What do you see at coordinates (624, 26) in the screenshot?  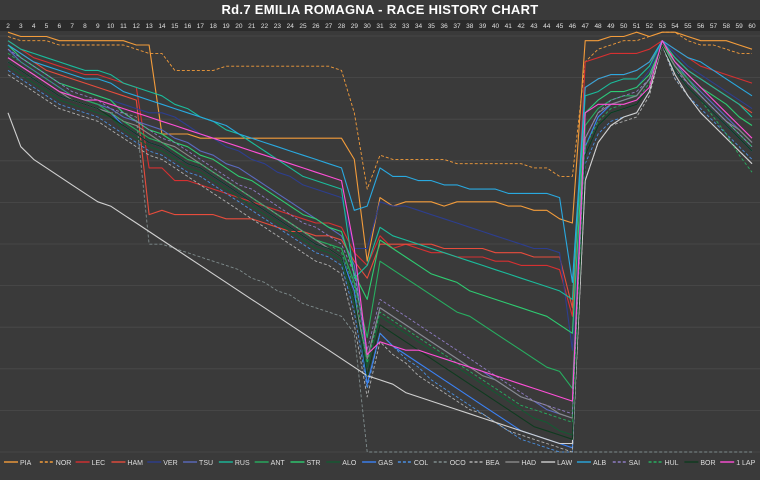 I see `x-tick-label: 50` at bounding box center [624, 26].